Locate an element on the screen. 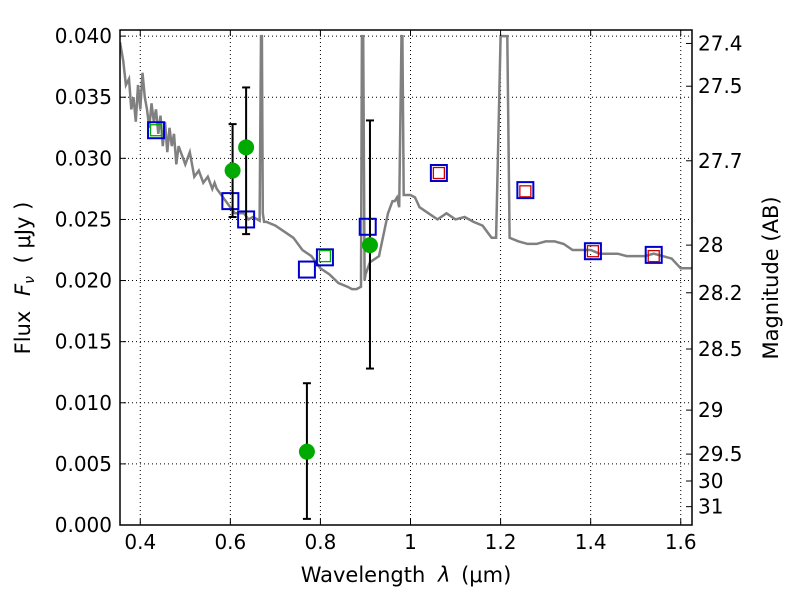 The width and height of the screenshot is (800, 600). x-tick-label: 1.6 is located at coordinates (681, 542).